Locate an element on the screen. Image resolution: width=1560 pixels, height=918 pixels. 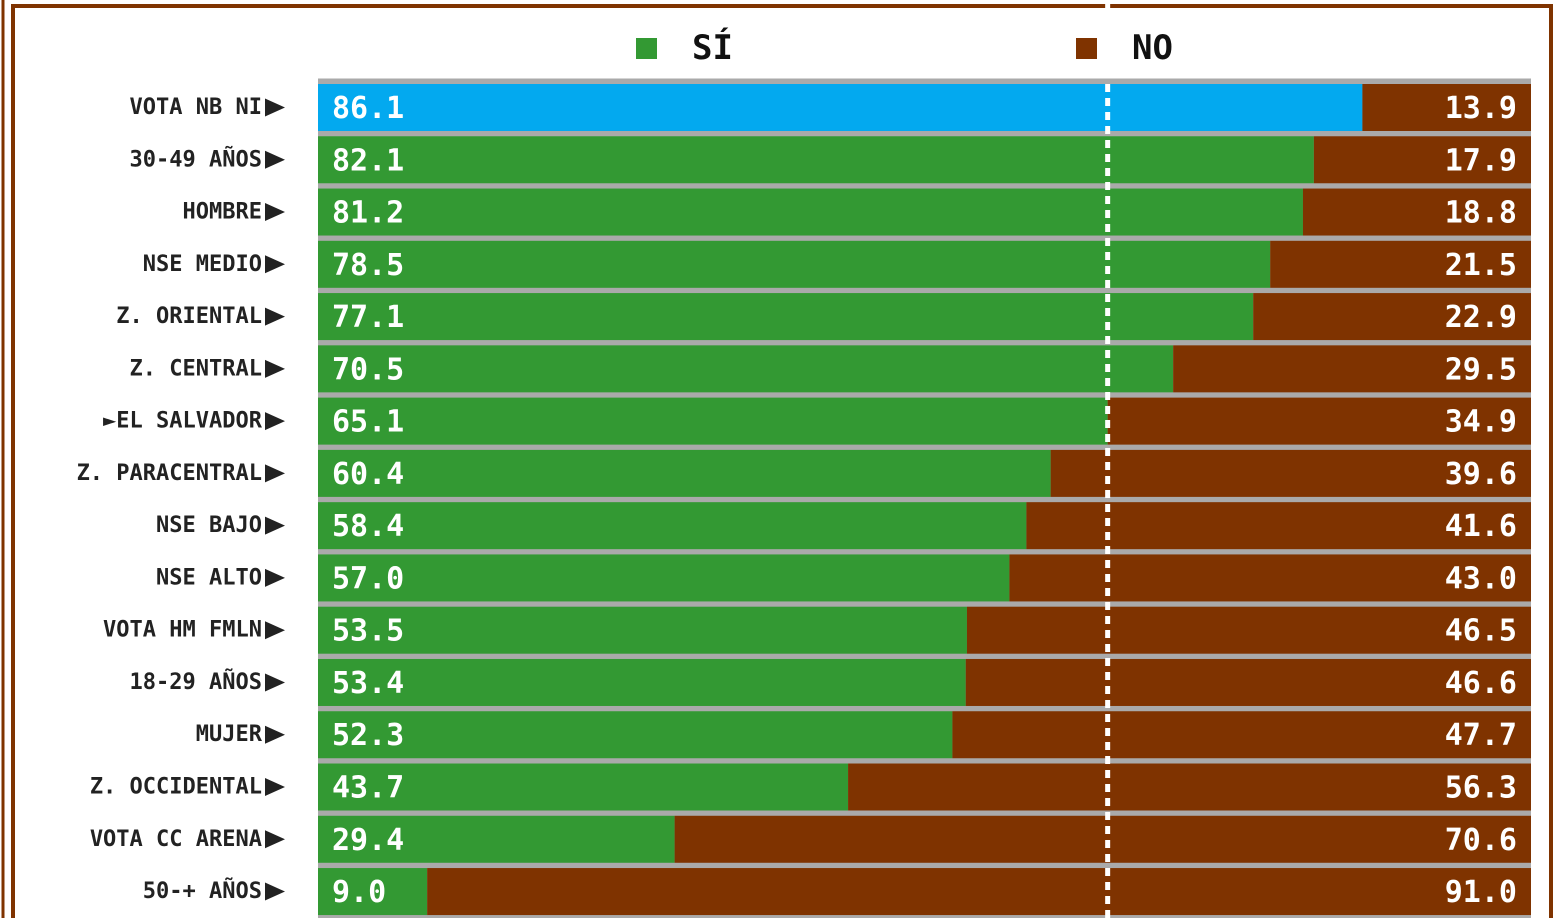
value-label: 39.6 is located at coordinates (1481, 474).